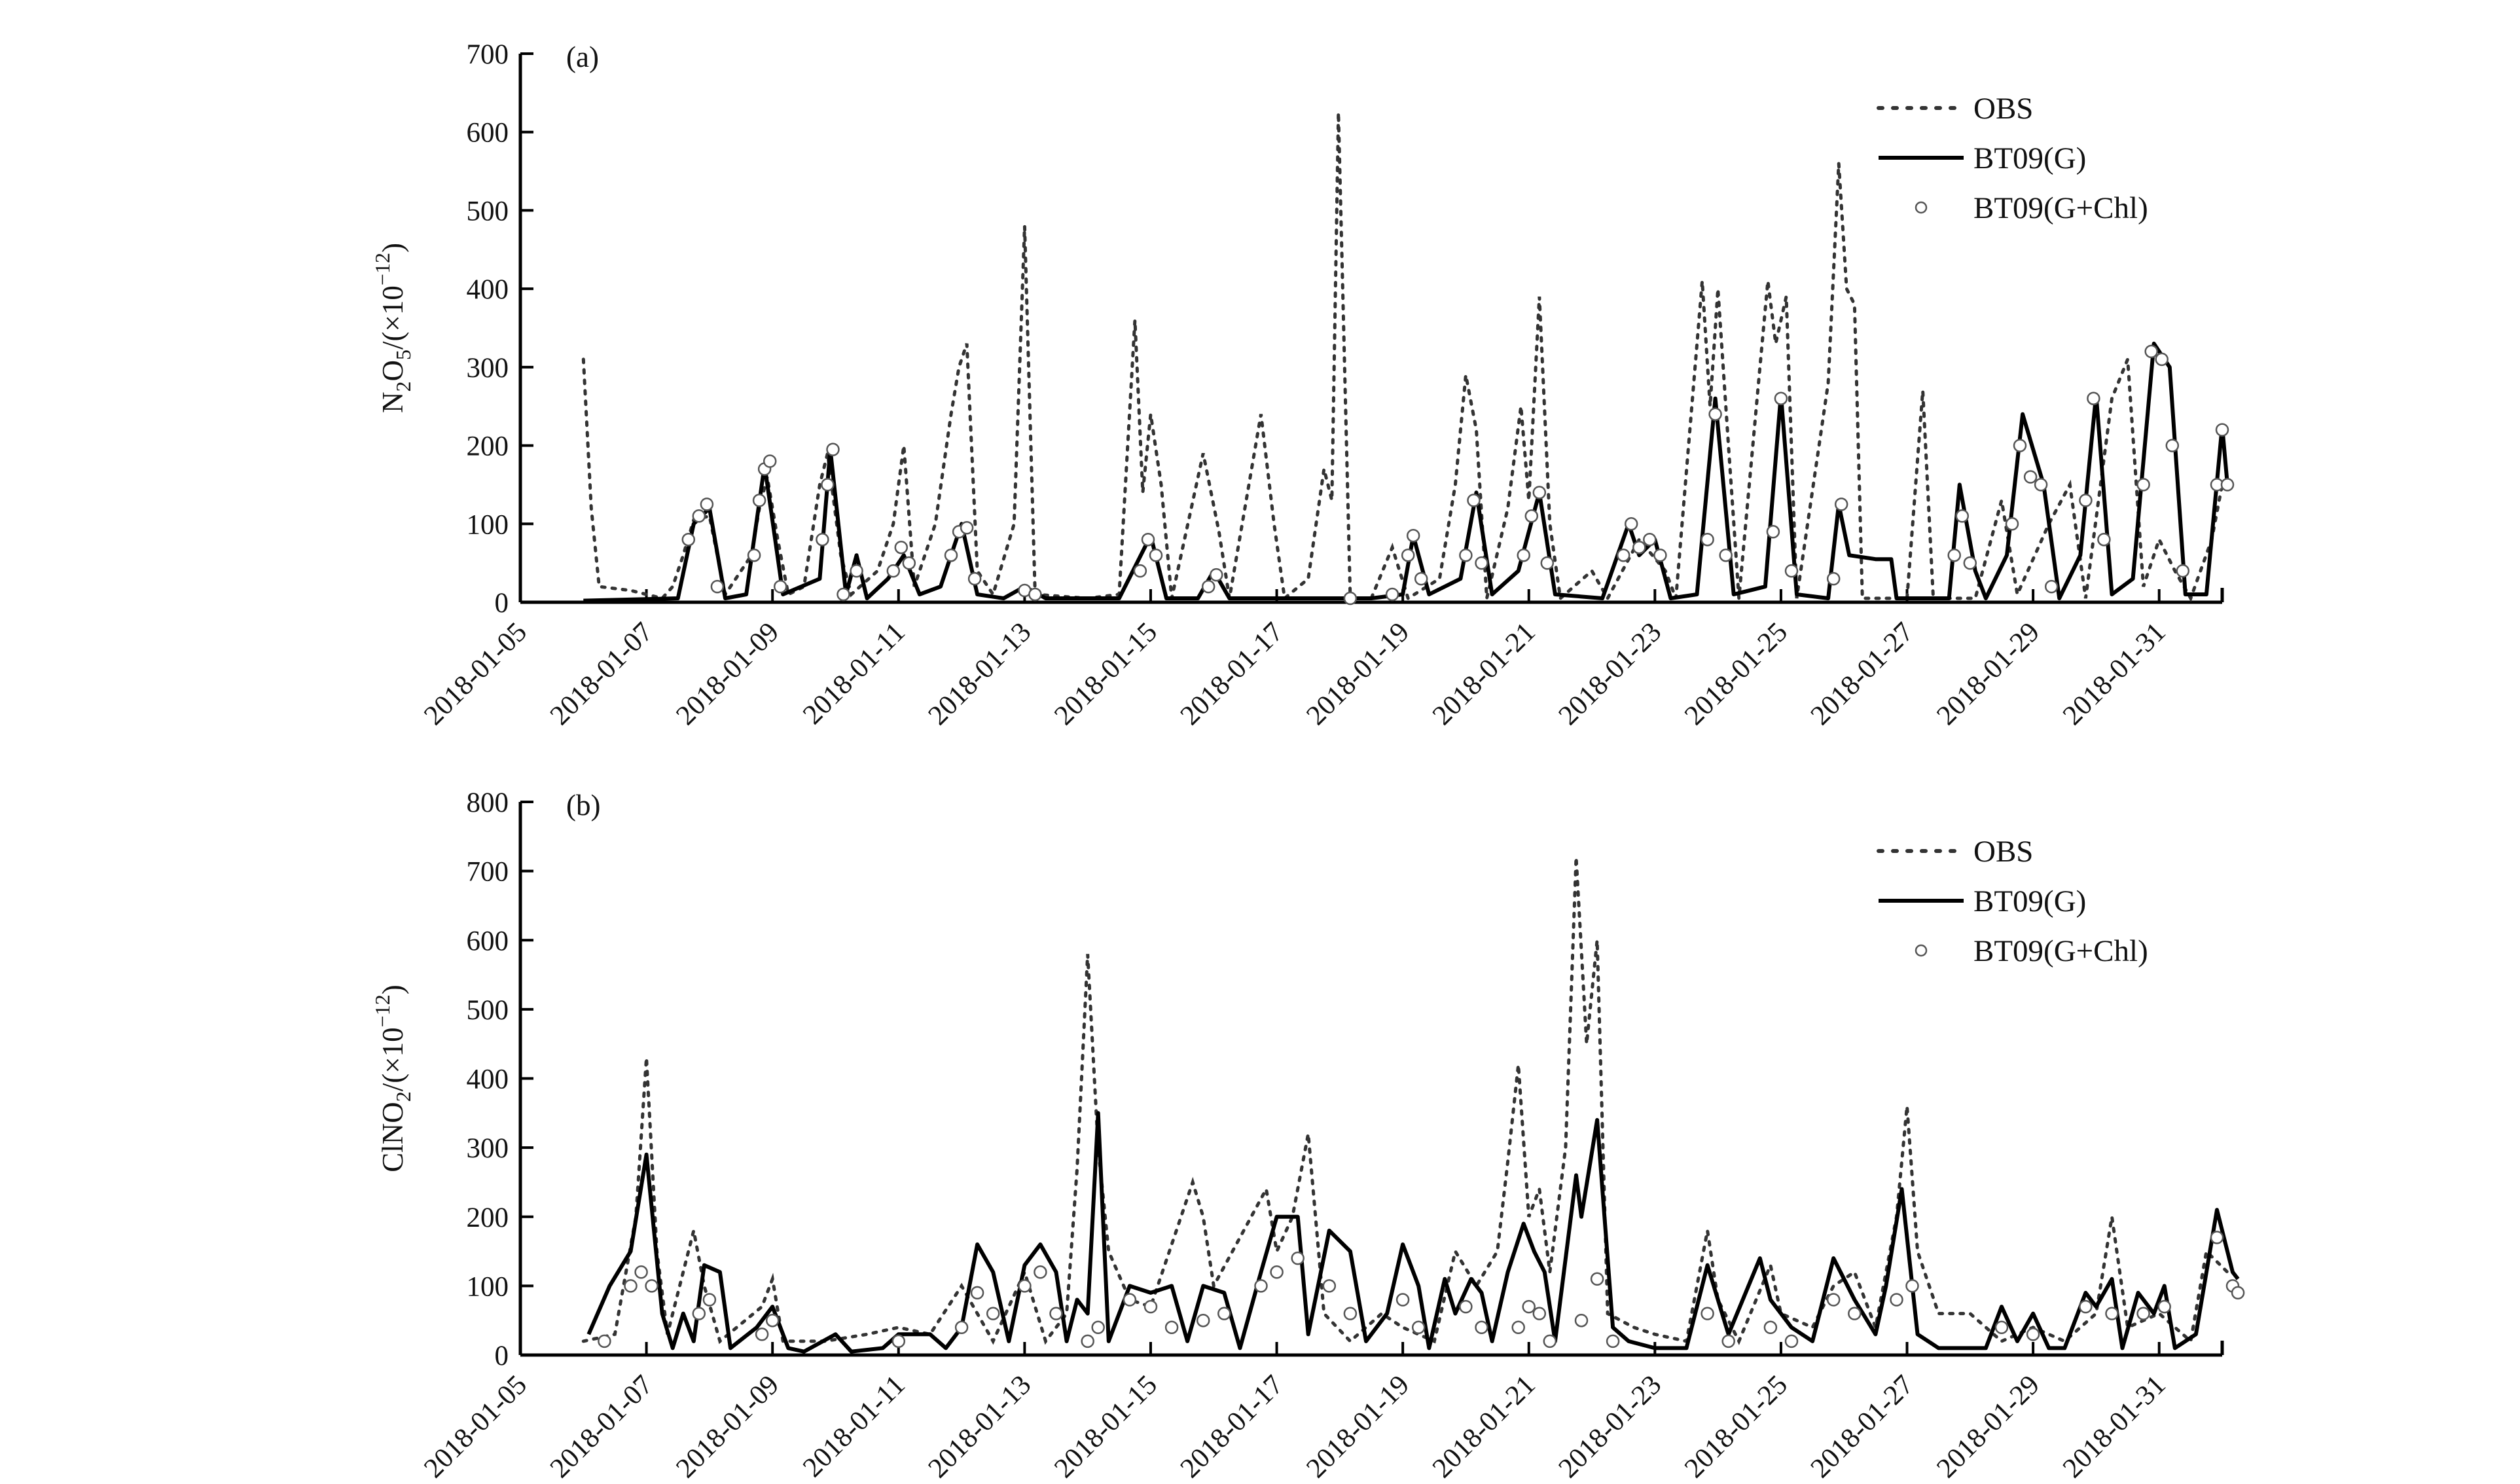  Describe the element at coordinates (1232, 1426) in the screenshot. I see `x-tick-label: 2018-01-17` at that location.